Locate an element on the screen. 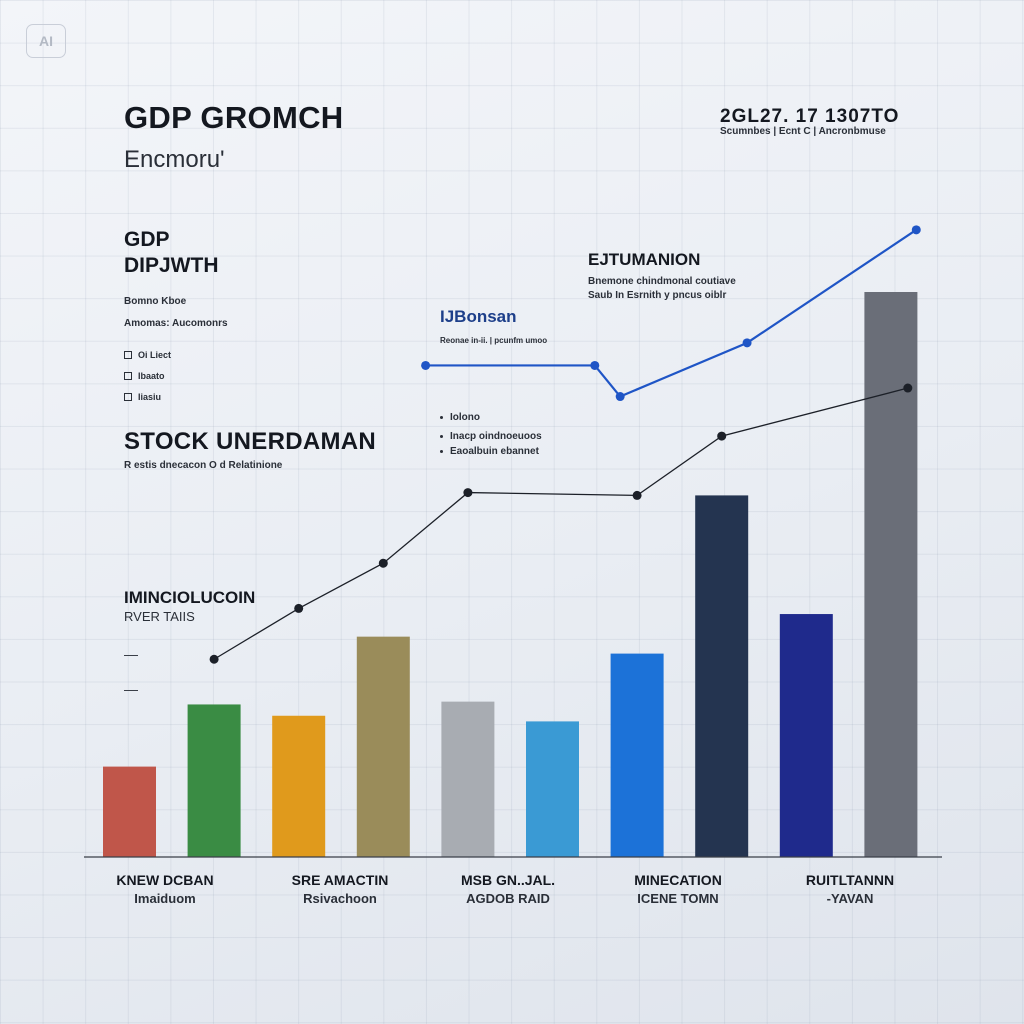 The width and height of the screenshot is (1024, 1024). mid-item-2: Inacp oindnoeuoos is located at coordinates (491, 436).